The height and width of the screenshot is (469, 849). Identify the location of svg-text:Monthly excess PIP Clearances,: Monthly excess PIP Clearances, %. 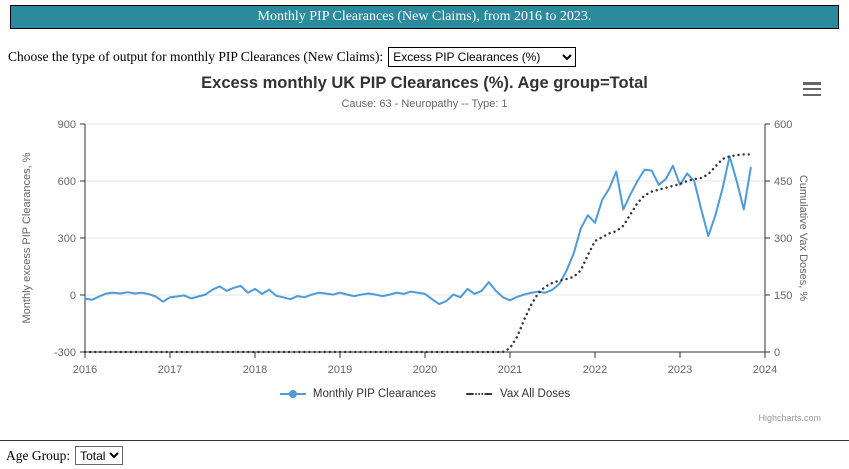
(27, 237).